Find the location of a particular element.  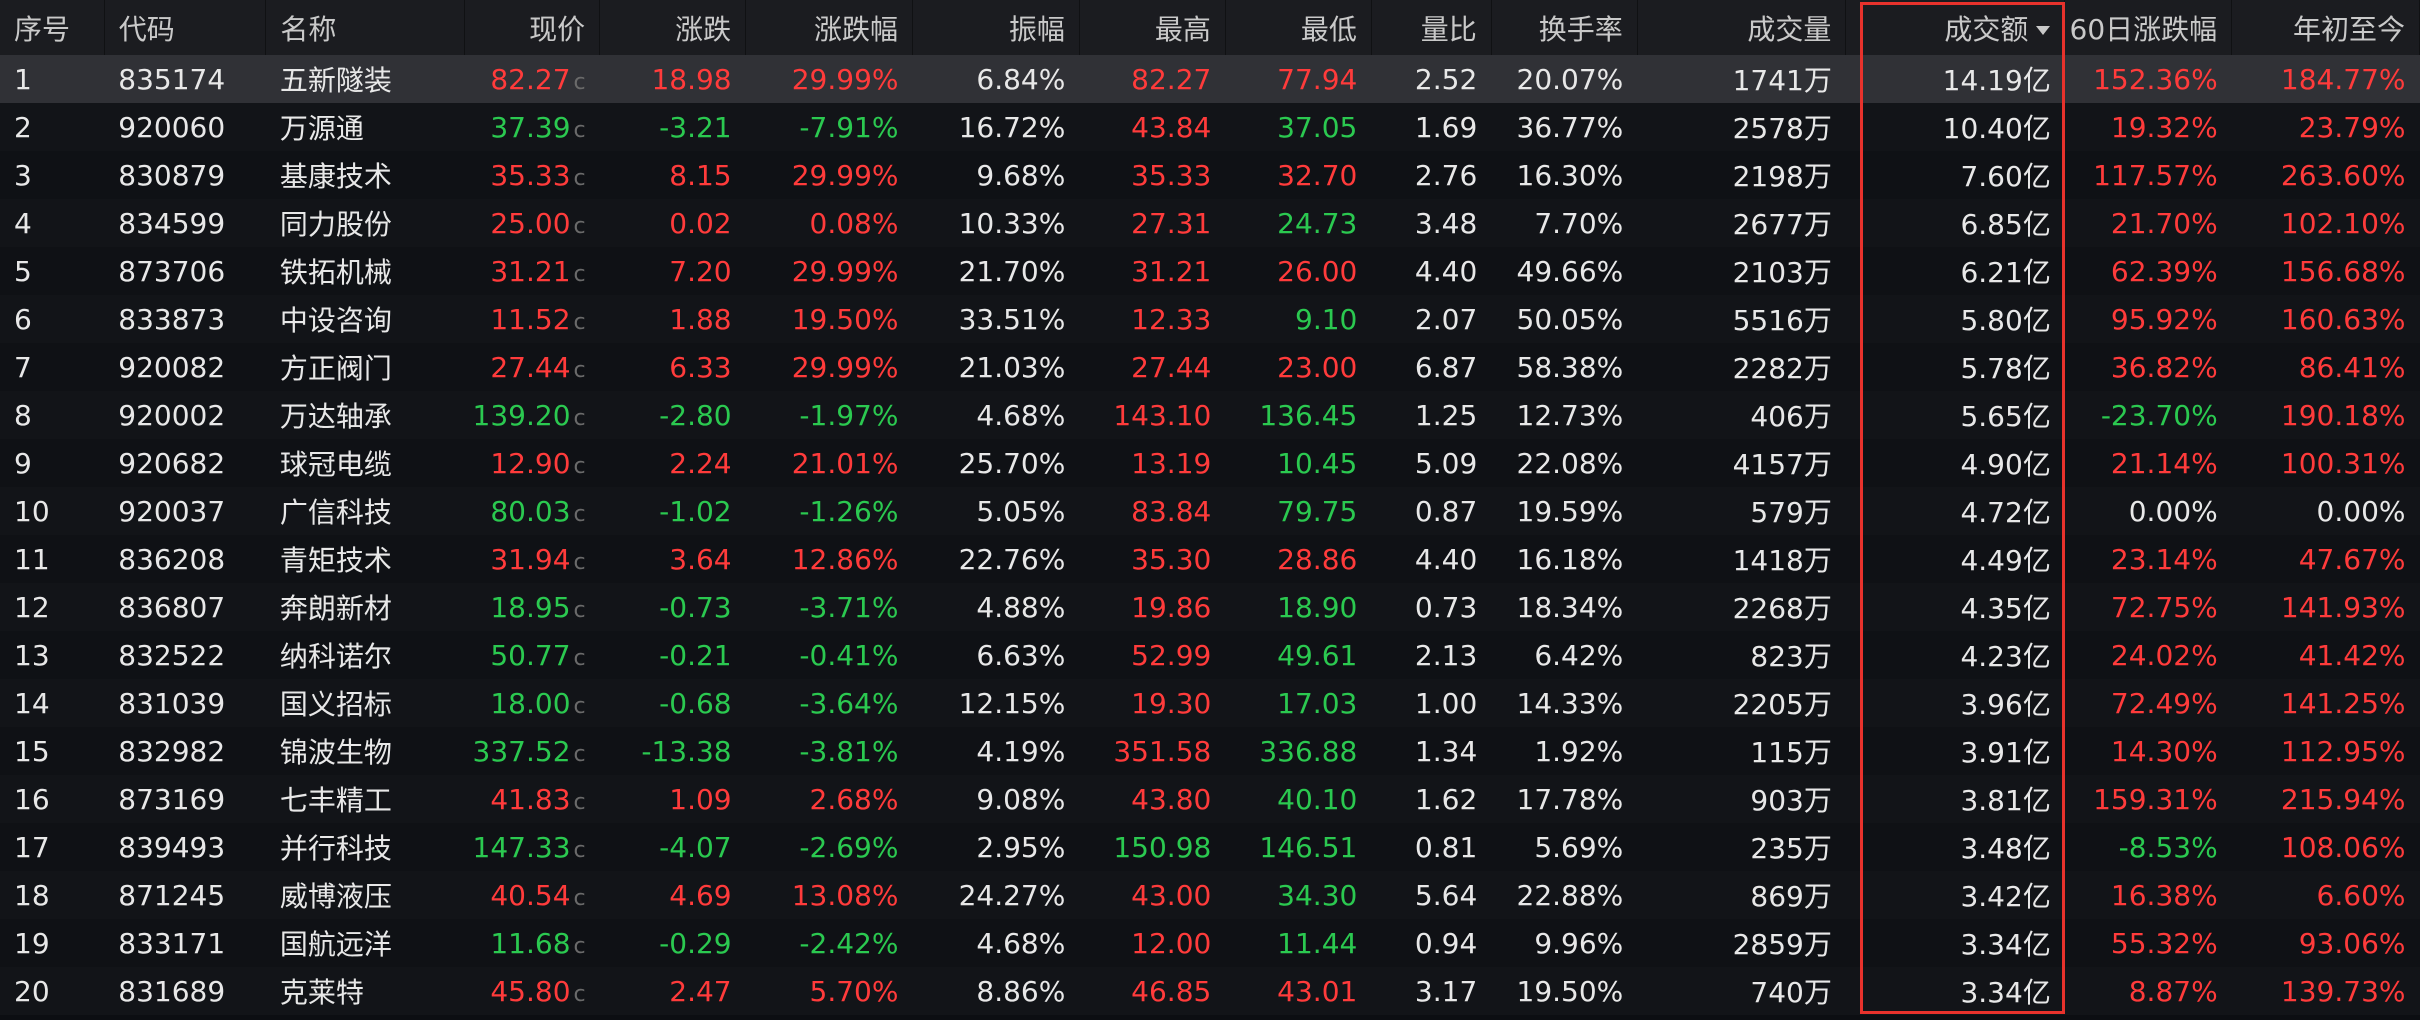

cell-amount: 4.72亿 is located at coordinates (1955, 511).